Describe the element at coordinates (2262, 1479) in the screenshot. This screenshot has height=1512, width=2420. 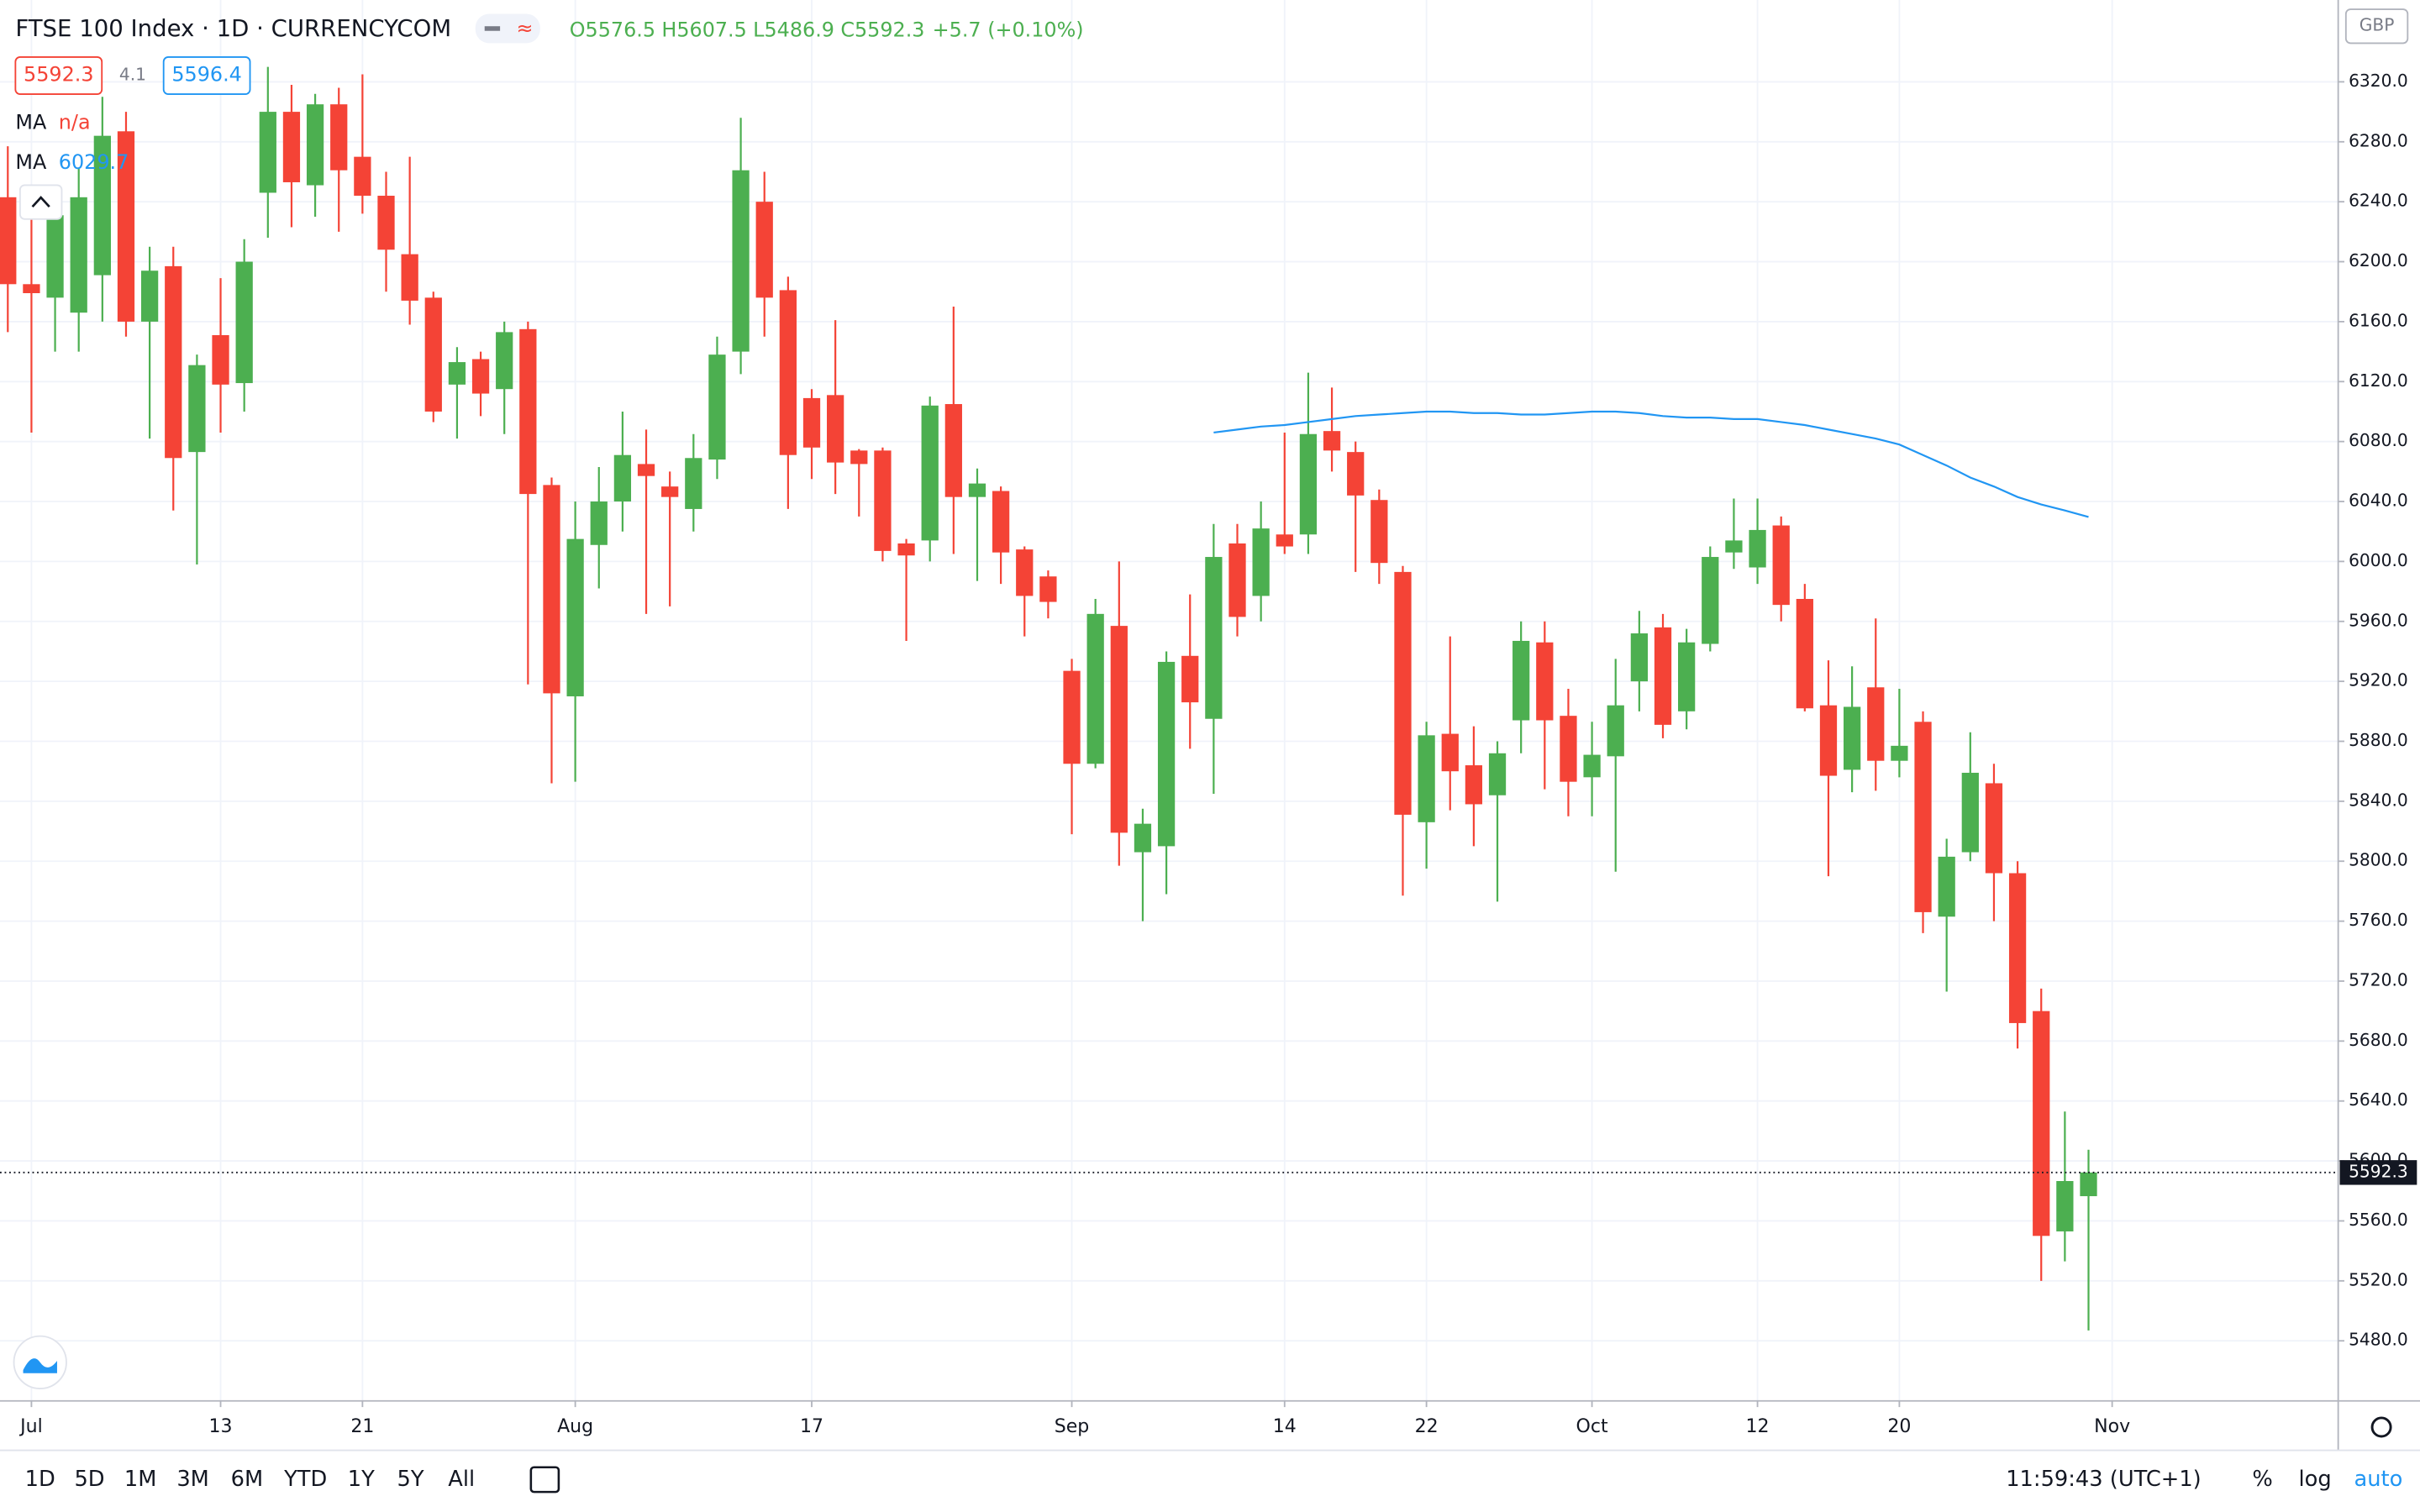
I see `percent-toggle: %` at that location.